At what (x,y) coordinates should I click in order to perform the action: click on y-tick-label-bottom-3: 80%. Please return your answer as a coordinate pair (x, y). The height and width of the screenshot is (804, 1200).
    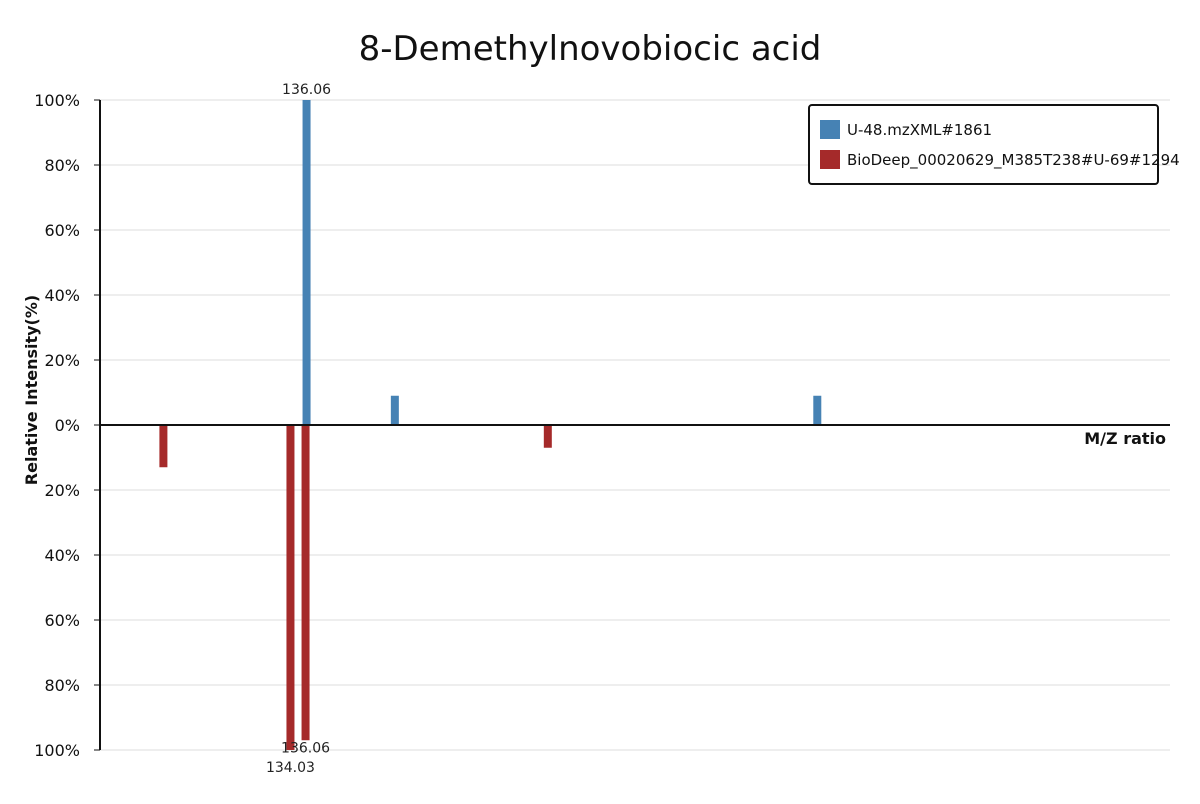
    Looking at the image, I should click on (62, 685).